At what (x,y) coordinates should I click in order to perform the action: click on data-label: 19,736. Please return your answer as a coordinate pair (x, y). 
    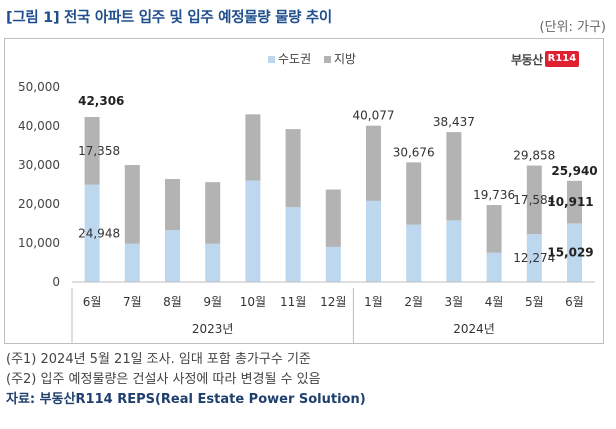
    Looking at the image, I should click on (494, 195).